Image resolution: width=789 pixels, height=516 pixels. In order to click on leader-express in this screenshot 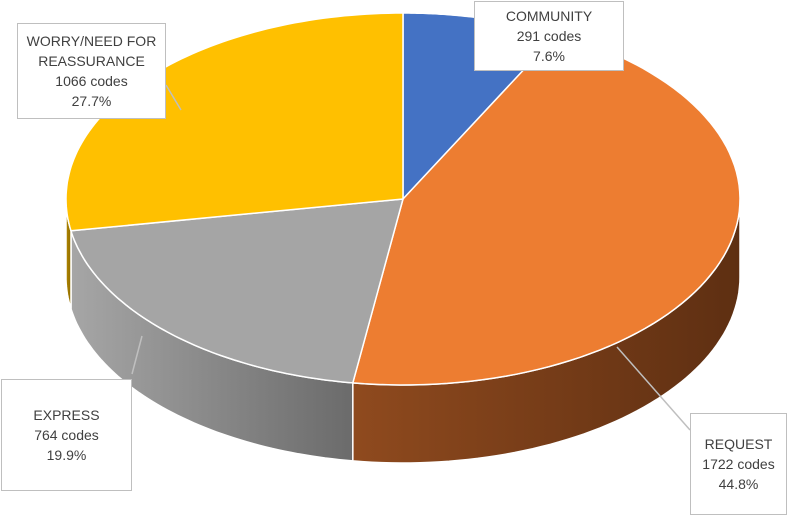, I will do `click(137, 355)`.